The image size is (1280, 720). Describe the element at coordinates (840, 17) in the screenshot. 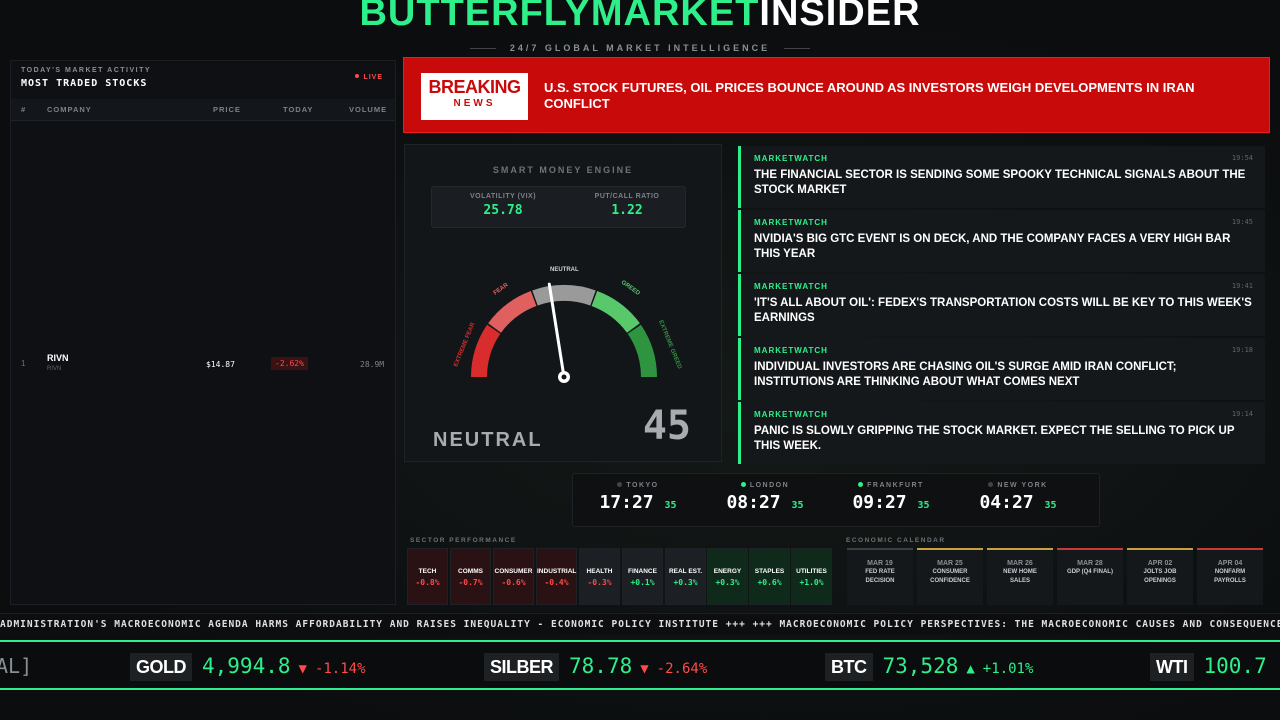

I see `brand-white: INSIDER` at that location.